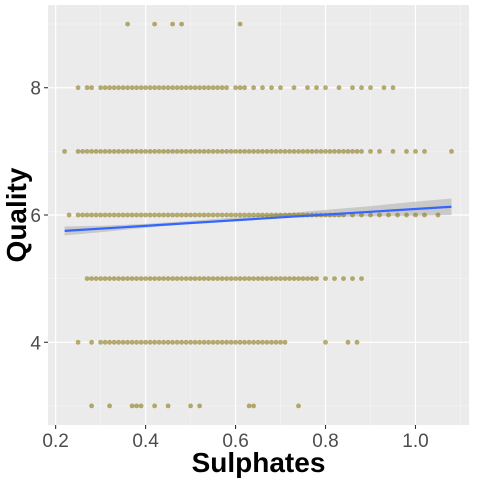 This screenshot has height=485, width=480. Describe the element at coordinates (16, 214) in the screenshot. I see `y-axis-title: Quality` at that location.